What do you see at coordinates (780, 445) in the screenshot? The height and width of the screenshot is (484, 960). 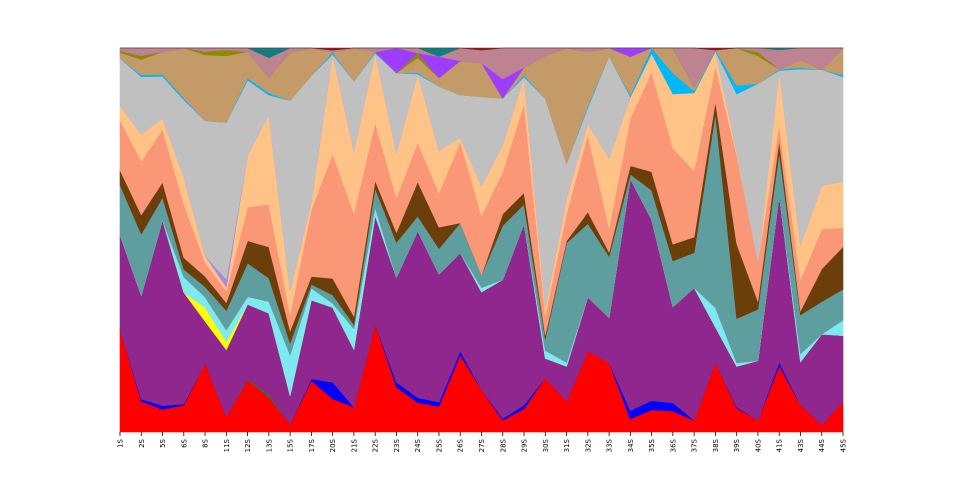 I see `x-tick-label: 41S` at bounding box center [780, 445].